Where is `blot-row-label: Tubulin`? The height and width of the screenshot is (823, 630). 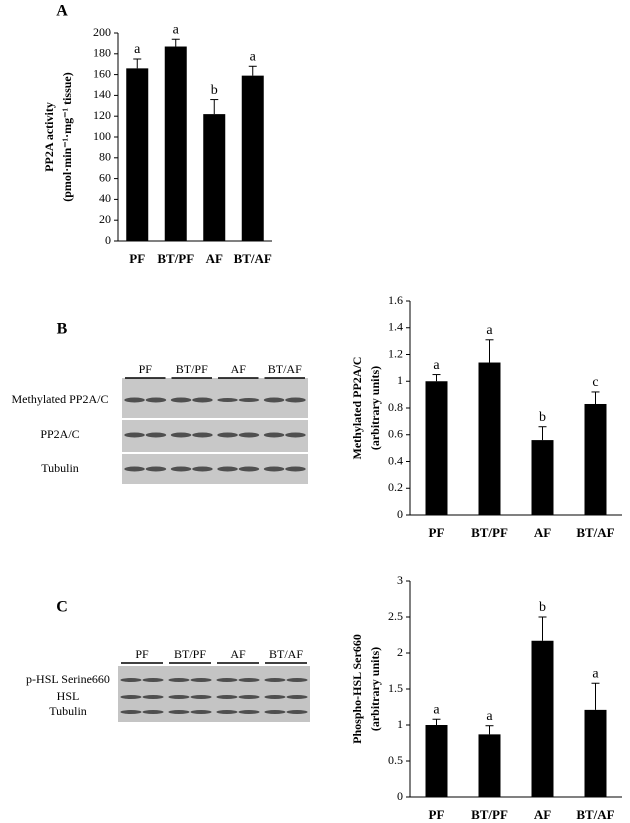 blot-row-label: Tubulin is located at coordinates (68, 711).